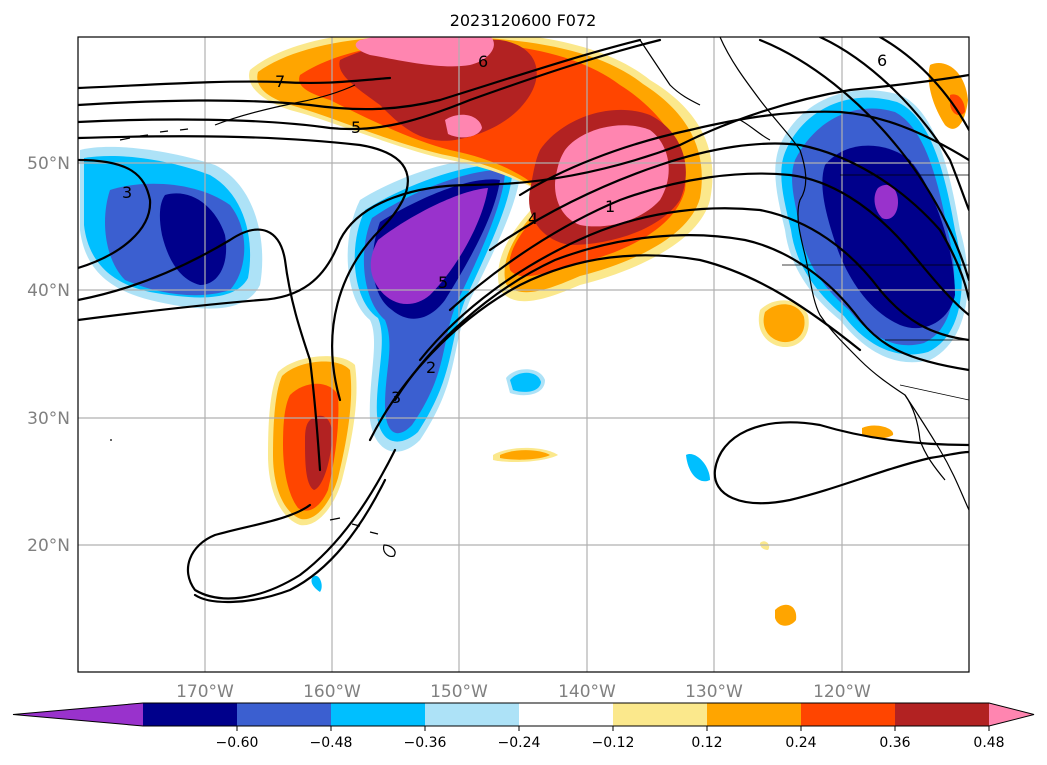  What do you see at coordinates (331, 743) in the screenshot?
I see `colorbar-tick-label: −0.48` at bounding box center [331, 743].